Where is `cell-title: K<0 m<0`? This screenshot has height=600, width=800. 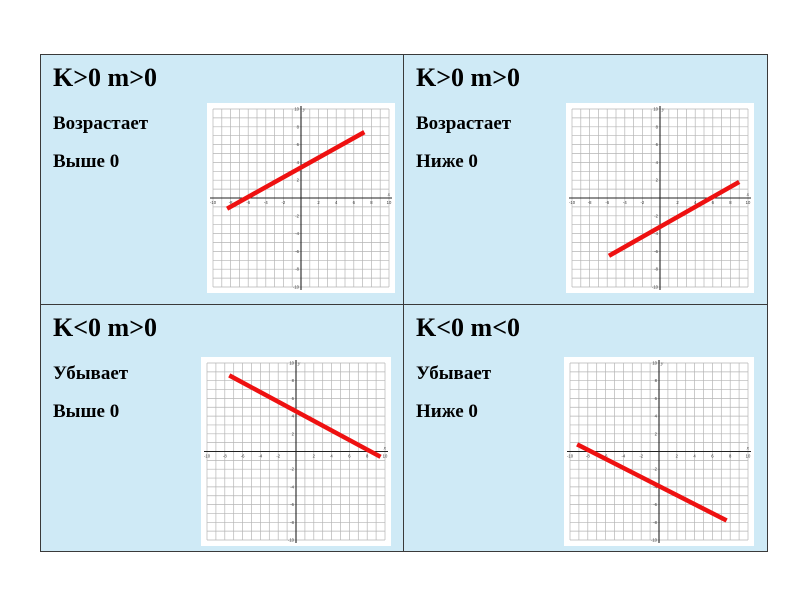
cell-title: K<0 m<0 is located at coordinates (468, 327).